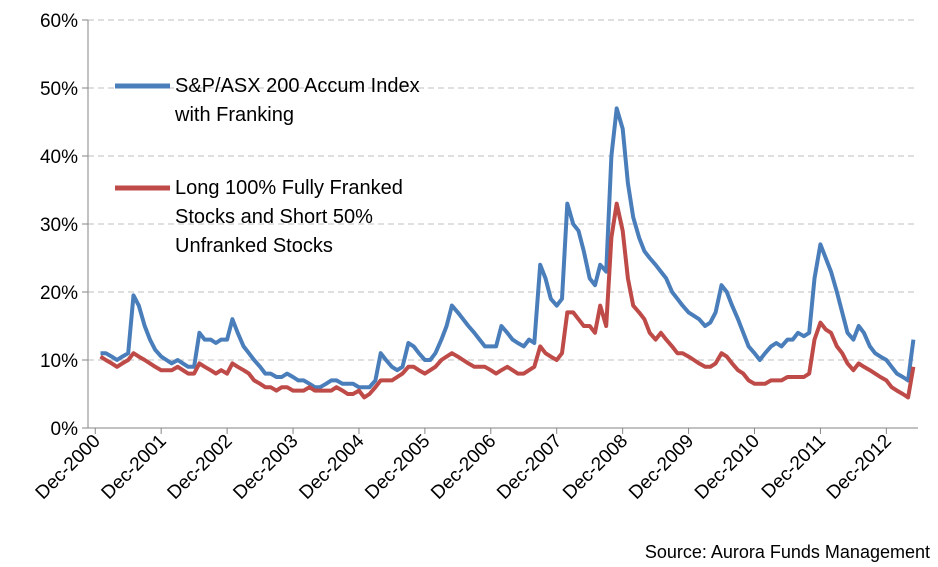 This screenshot has height=567, width=938. What do you see at coordinates (794, 467) in the screenshot?
I see `x-tick-label: Dec-2011` at bounding box center [794, 467].